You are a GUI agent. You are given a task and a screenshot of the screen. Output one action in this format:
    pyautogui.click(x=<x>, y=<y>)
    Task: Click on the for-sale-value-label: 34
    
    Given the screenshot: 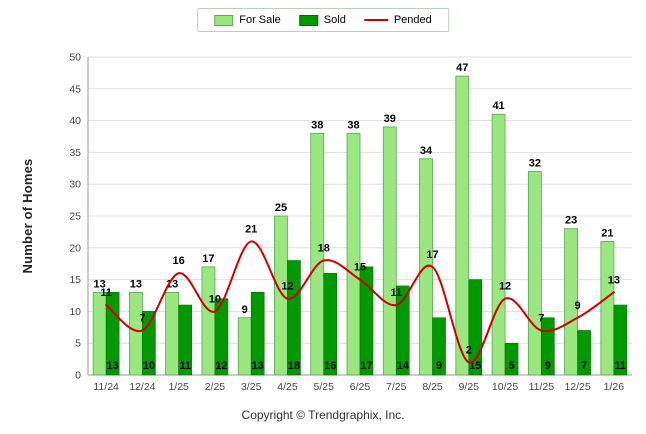 What is the action you would take?
    pyautogui.click(x=426, y=151)
    